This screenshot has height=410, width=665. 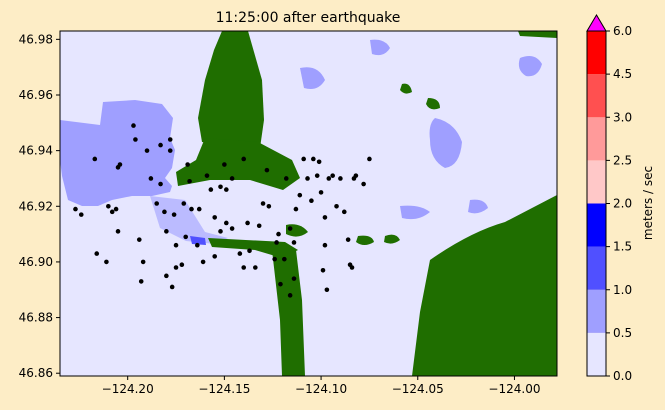 What do you see at coordinates (321, 389) in the screenshot?
I see `x-tick-label: −124.10` at bounding box center [321, 389].